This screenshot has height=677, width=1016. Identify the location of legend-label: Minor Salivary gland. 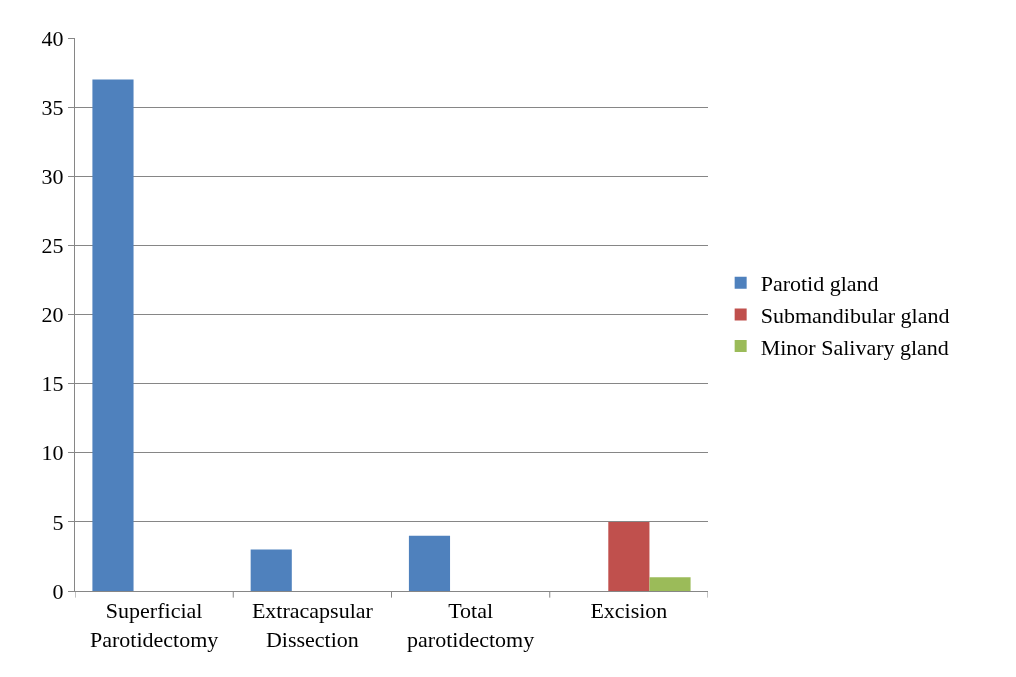
(854, 347).